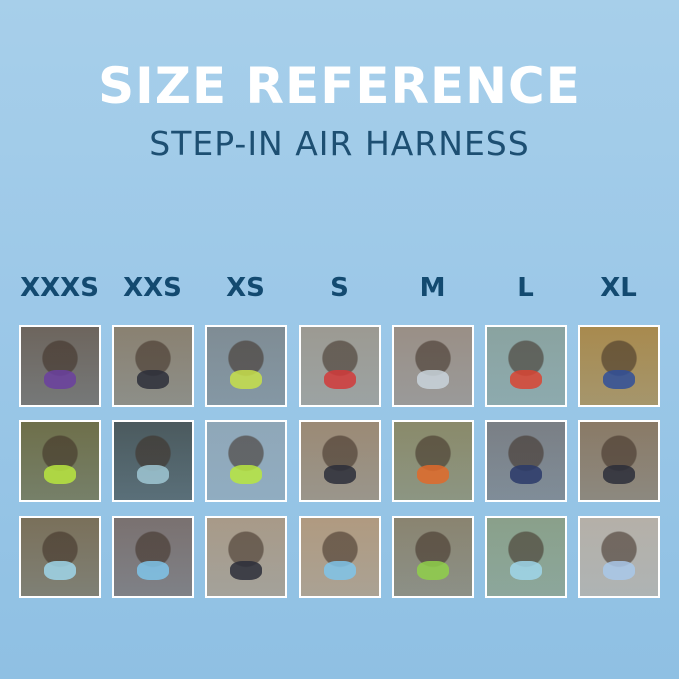 The width and height of the screenshot is (679, 679). What do you see at coordinates (525, 288) in the screenshot?
I see `size-label-l: L` at bounding box center [525, 288].